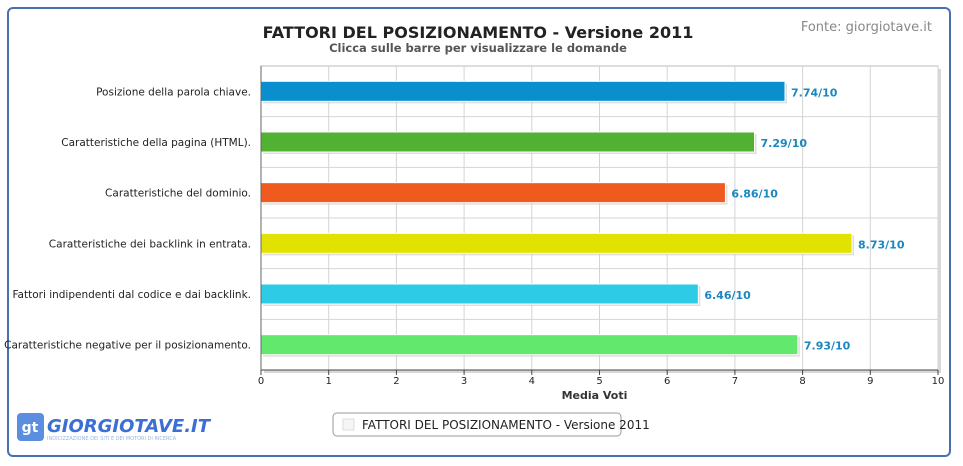 This screenshot has width=963, height=466. Describe the element at coordinates (173, 92) in the screenshot. I see `category-label: Posizione della parola chiave.` at that location.